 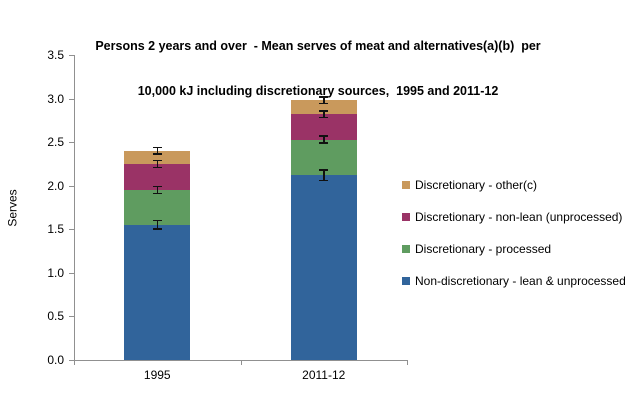 What do you see at coordinates (74, 208) in the screenshot?
I see `y-axis-line` at bounding box center [74, 208].